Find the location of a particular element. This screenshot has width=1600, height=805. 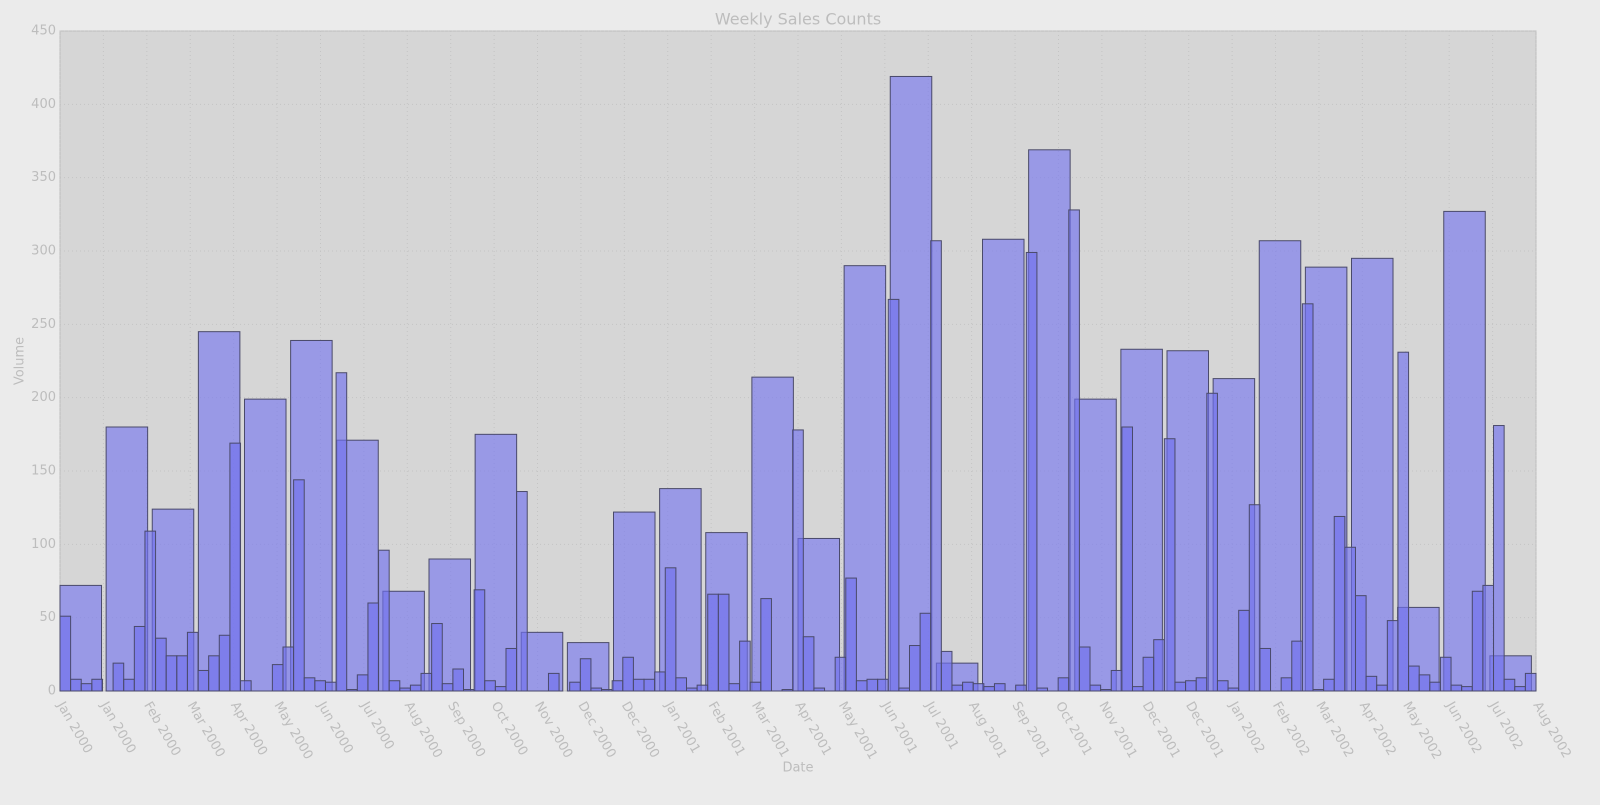

x-tick-label: Mar 2001 is located at coordinates (770, 729).